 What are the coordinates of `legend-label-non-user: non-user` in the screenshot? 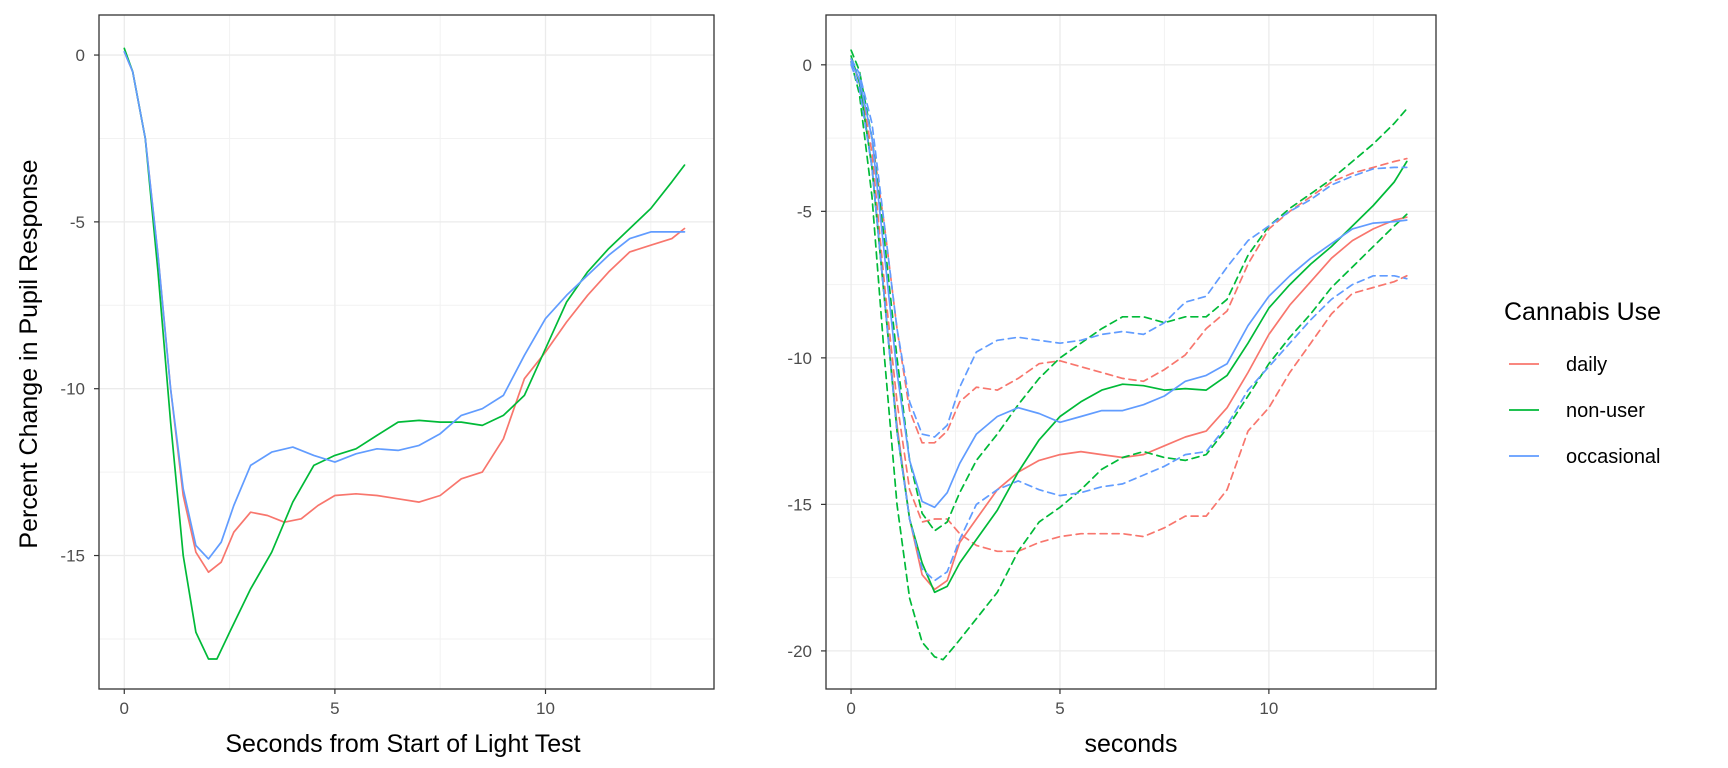 It's located at (1605, 411).